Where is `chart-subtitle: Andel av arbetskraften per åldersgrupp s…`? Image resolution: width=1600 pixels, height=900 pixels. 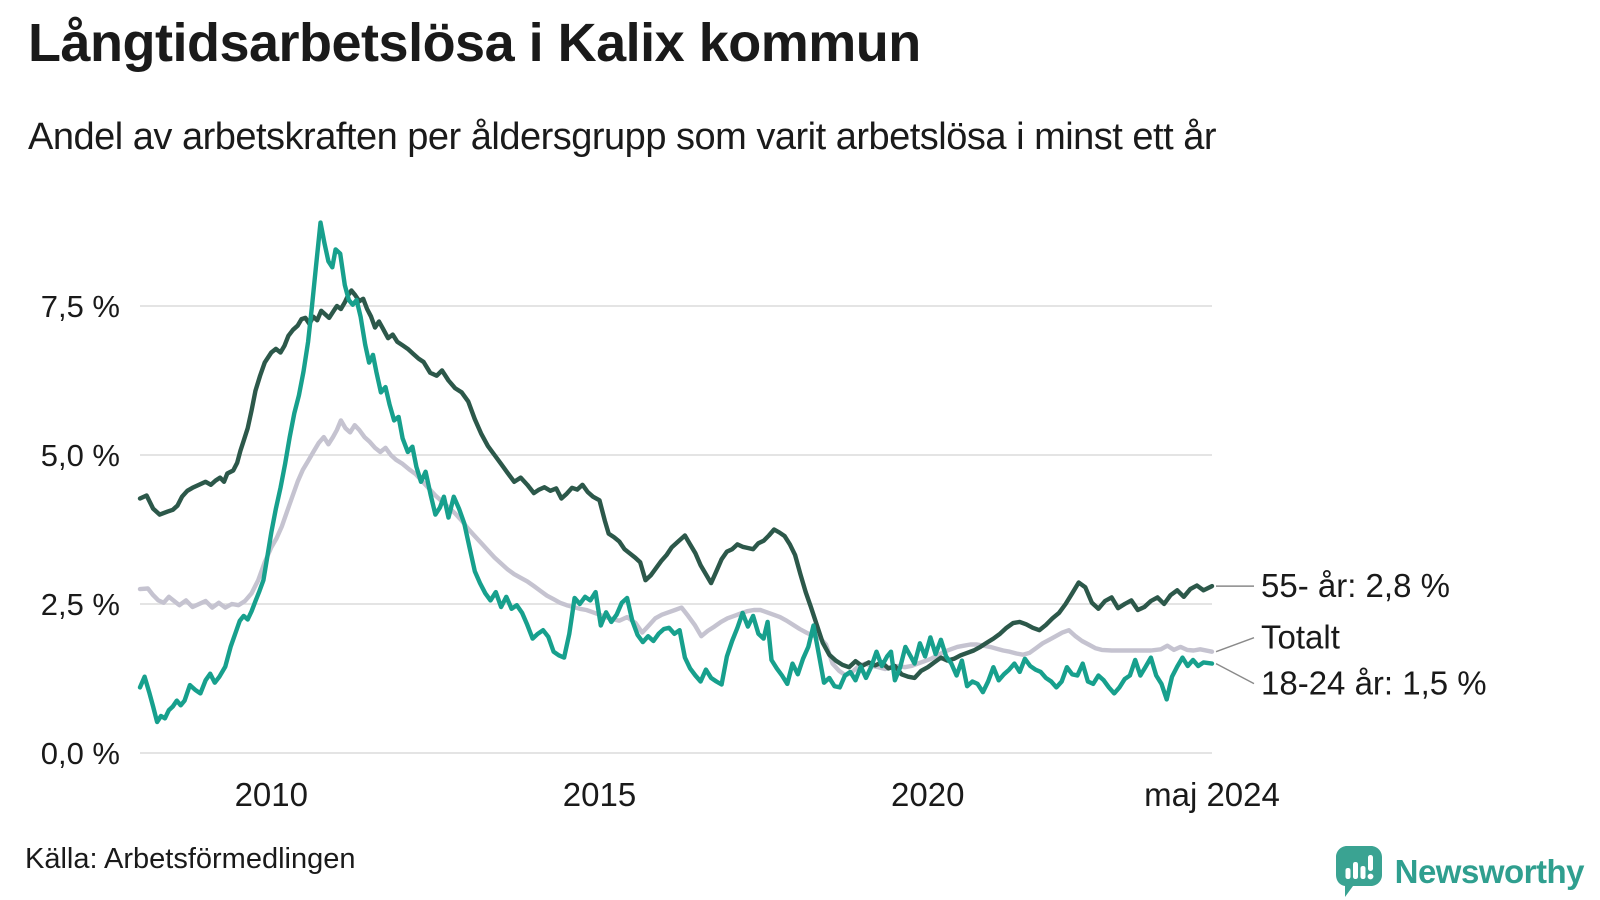
chart-subtitle: Andel av arbetskraften per åldersgrupp s… is located at coordinates (622, 137).